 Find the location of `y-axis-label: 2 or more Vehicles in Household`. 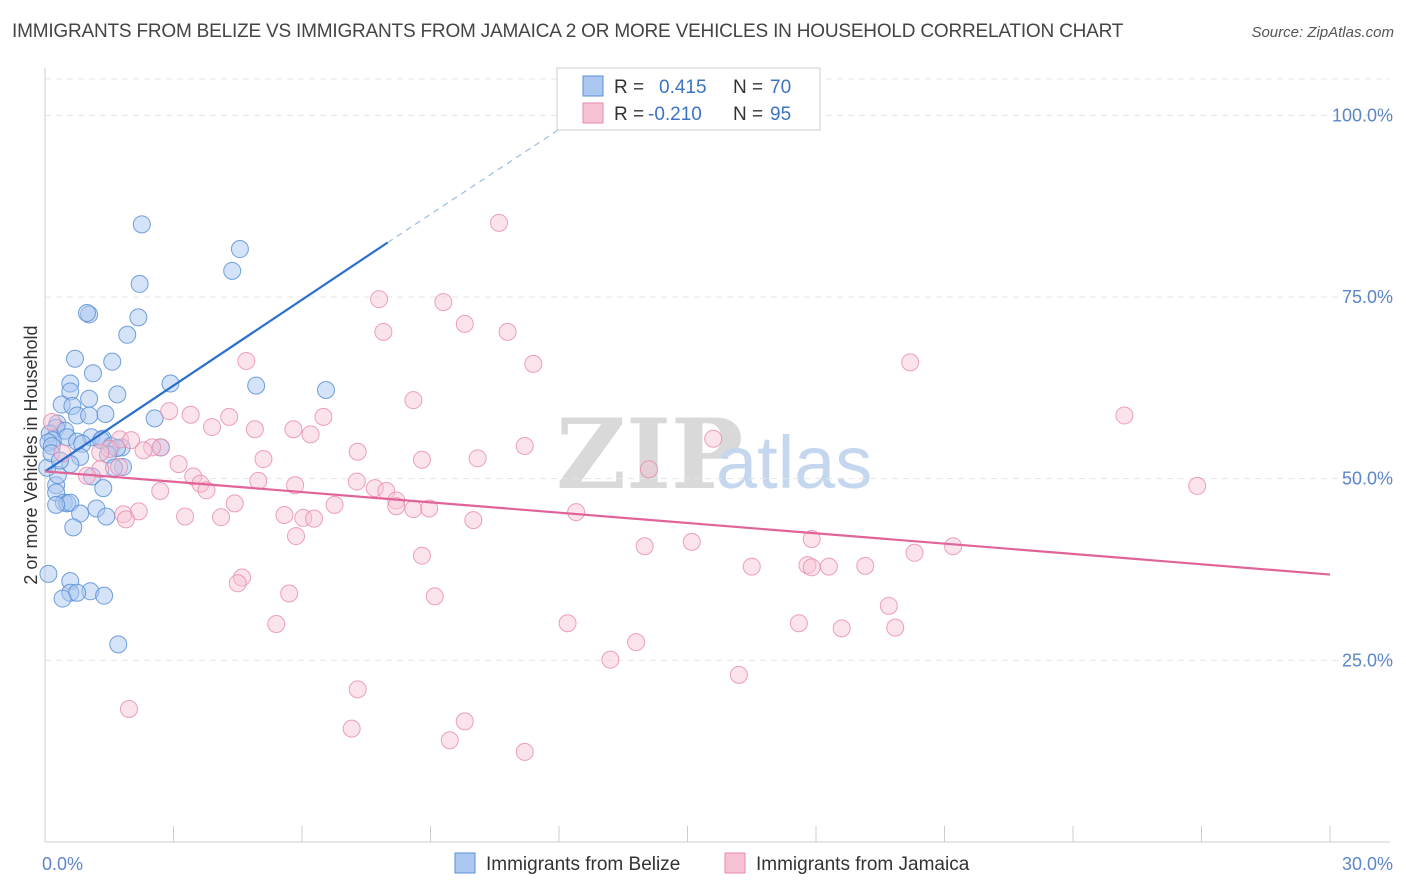

y-axis-label: 2 or more Vehicles in Household is located at coordinates (31, 454).